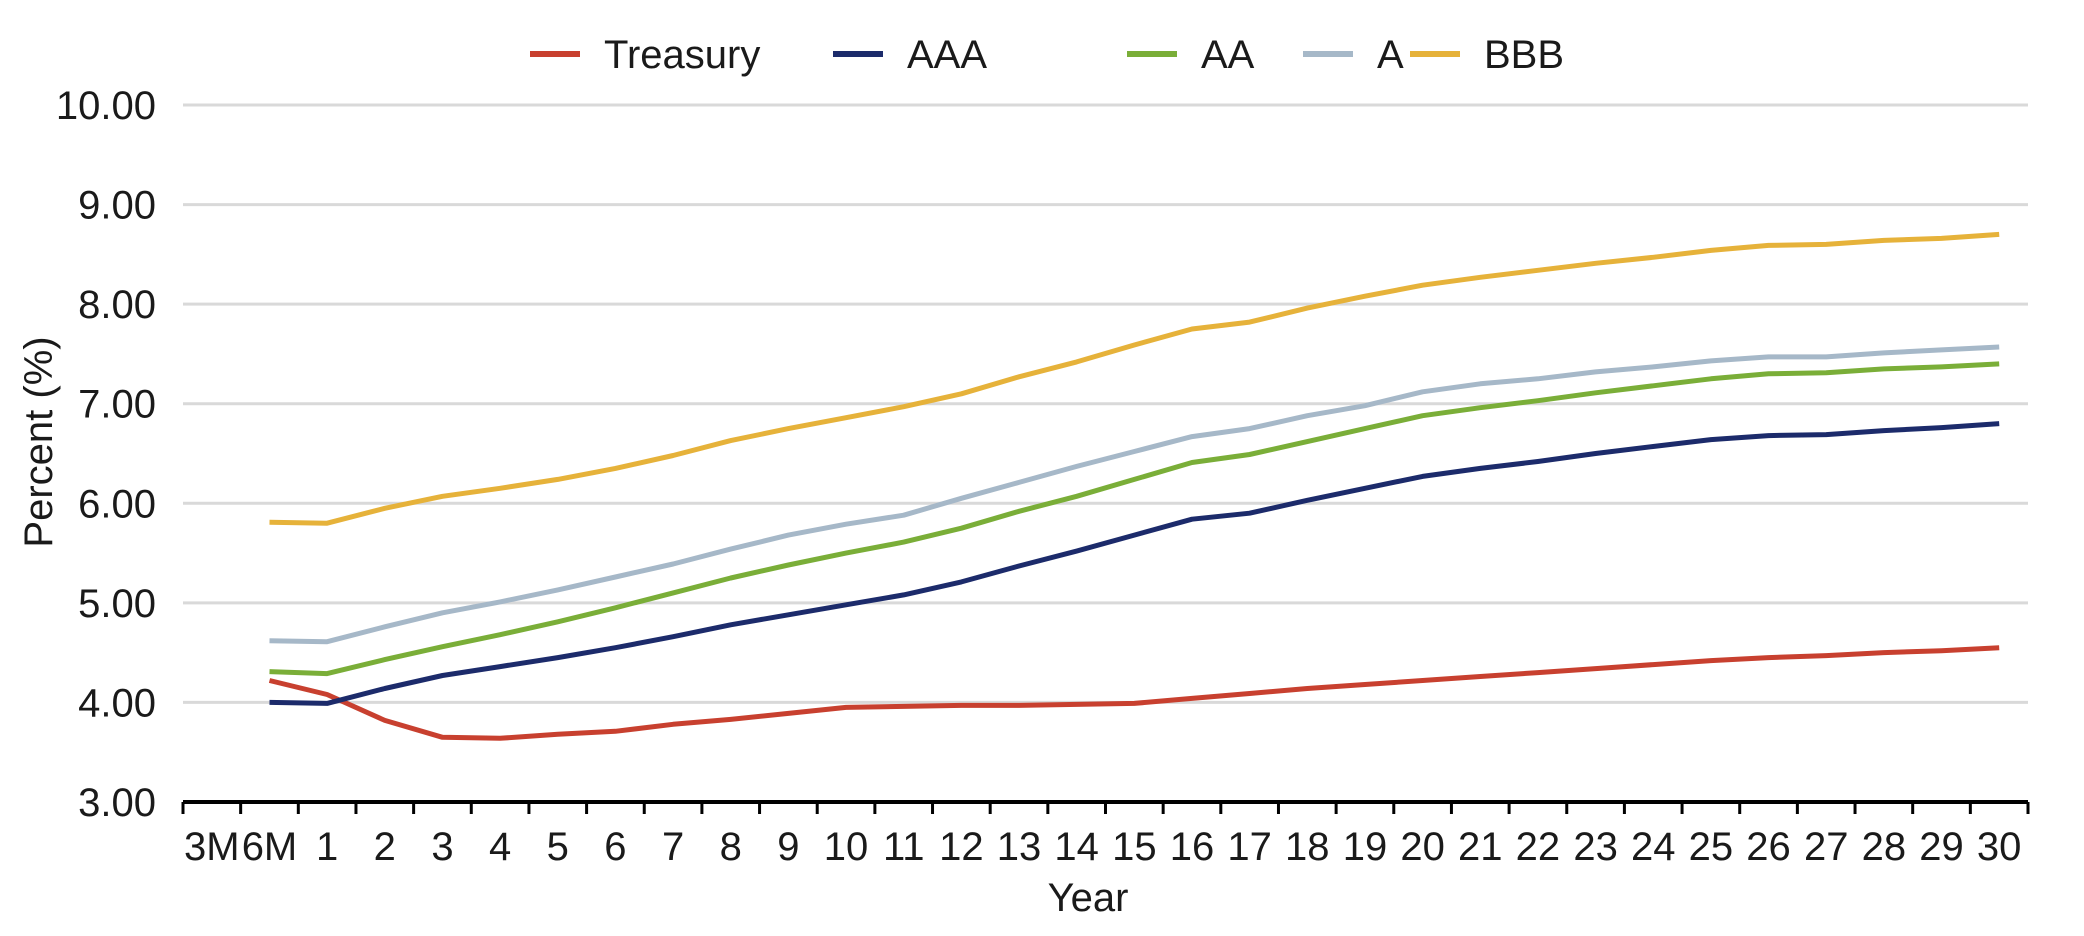 The image size is (2084, 936). I want to click on x-tick-label: 25, so click(1711, 847).